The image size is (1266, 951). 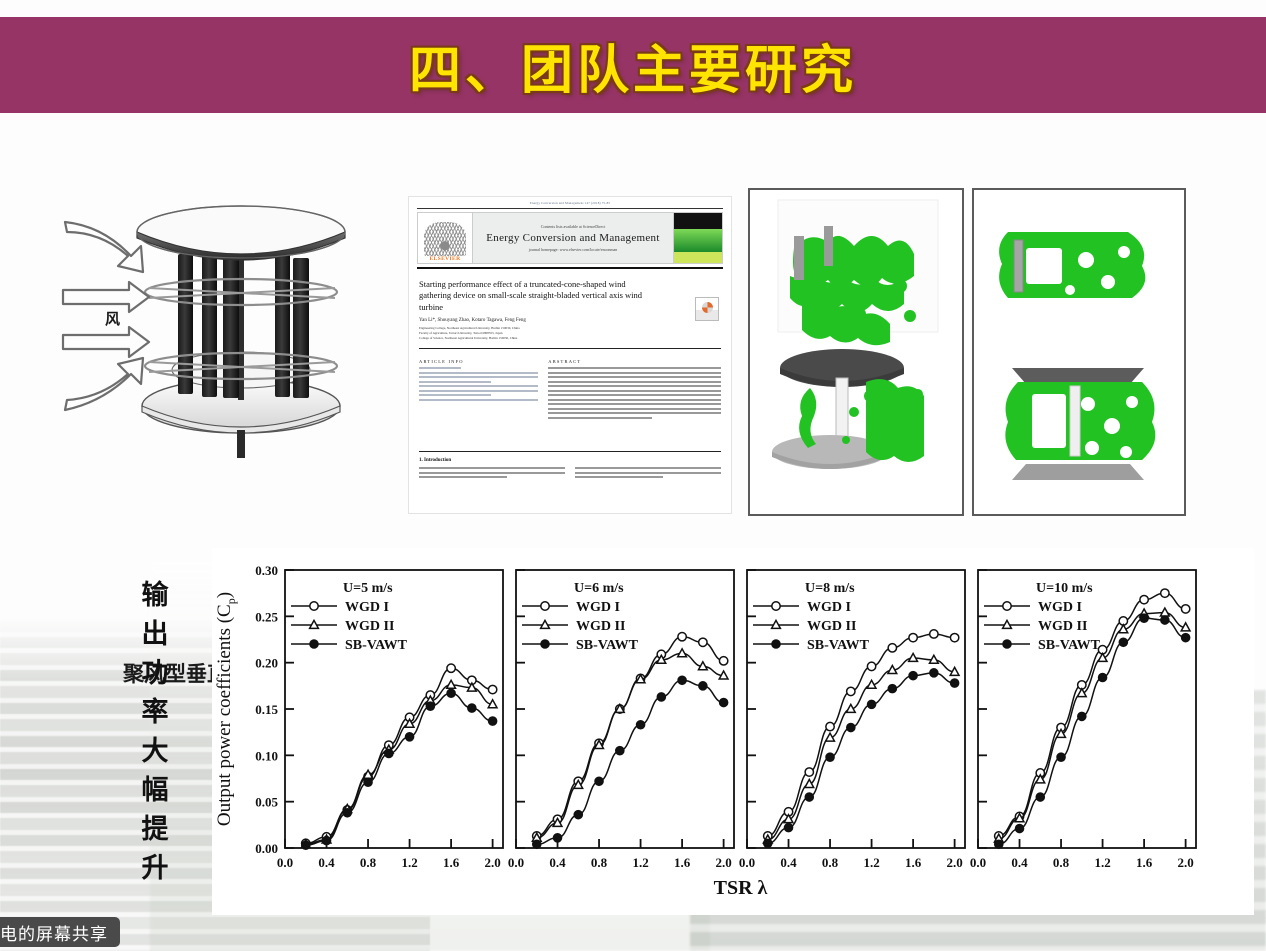 I want to click on x-tick-label: 1.6, so click(x=1144, y=862).